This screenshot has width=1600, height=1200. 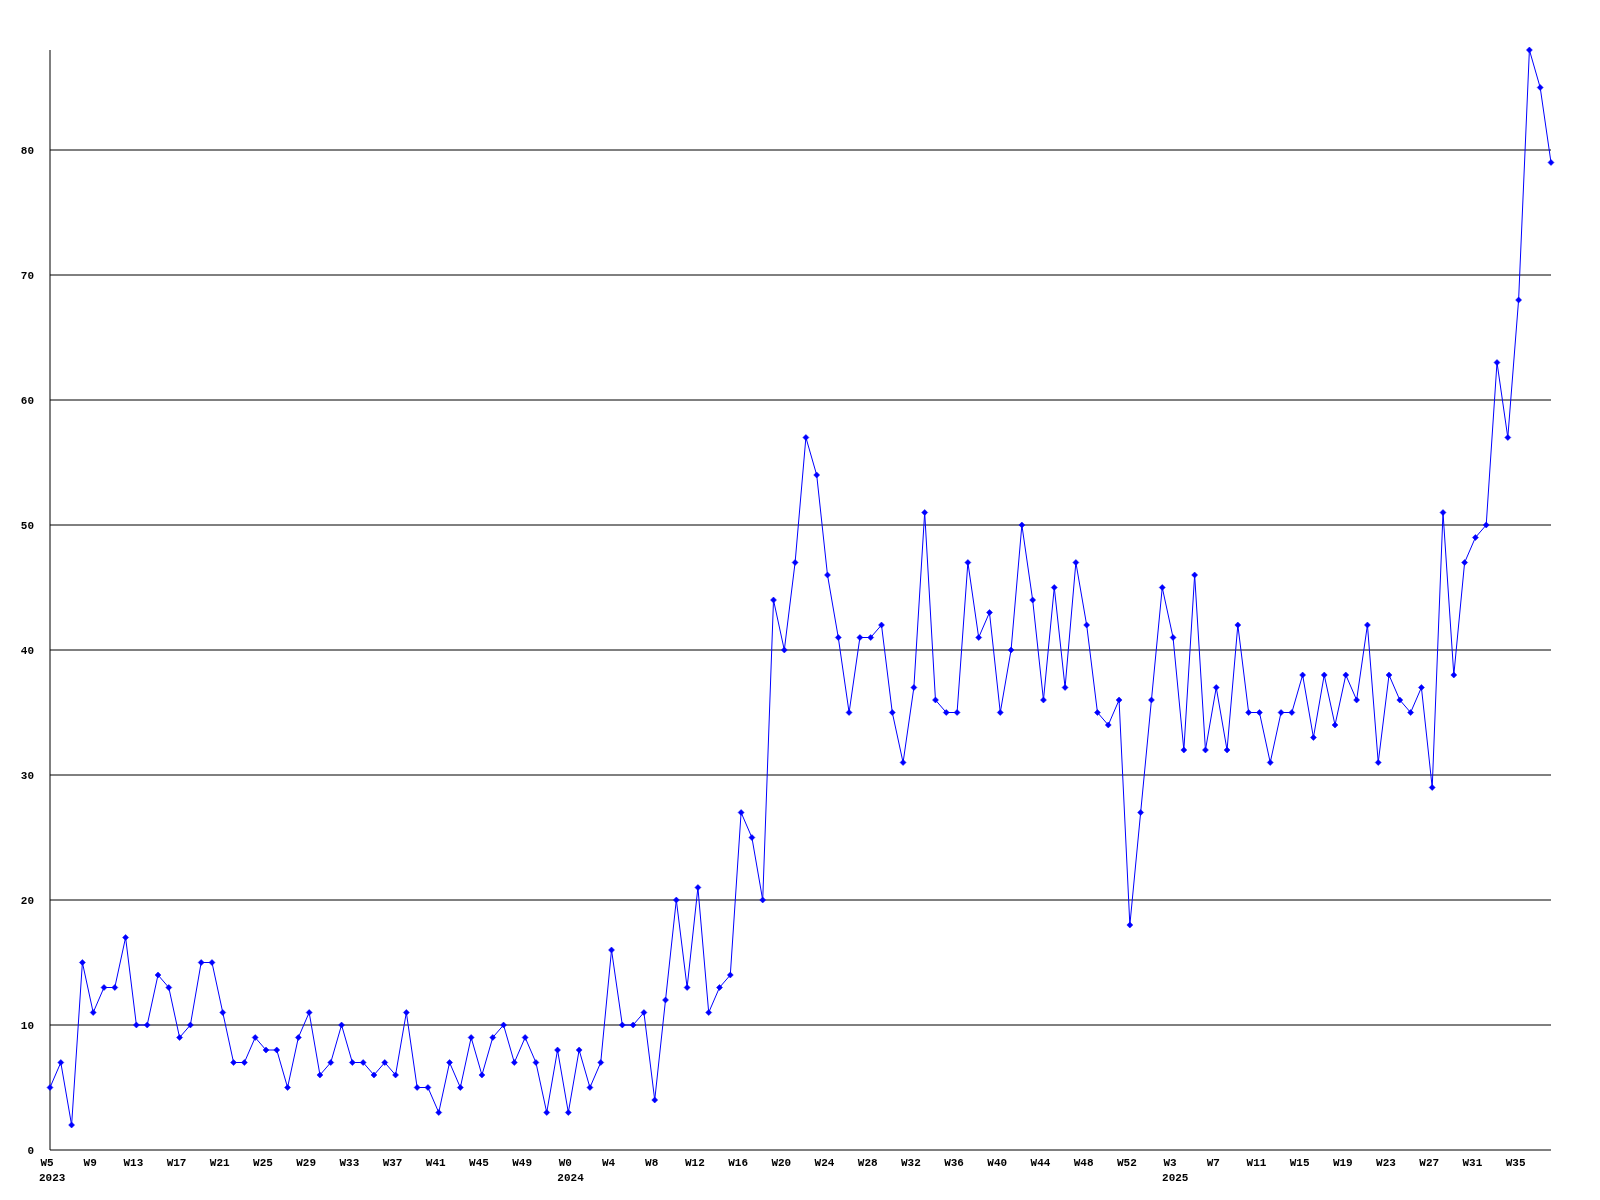 I want to click on x-tick-label: W35, so click(x=1515, y=1163).